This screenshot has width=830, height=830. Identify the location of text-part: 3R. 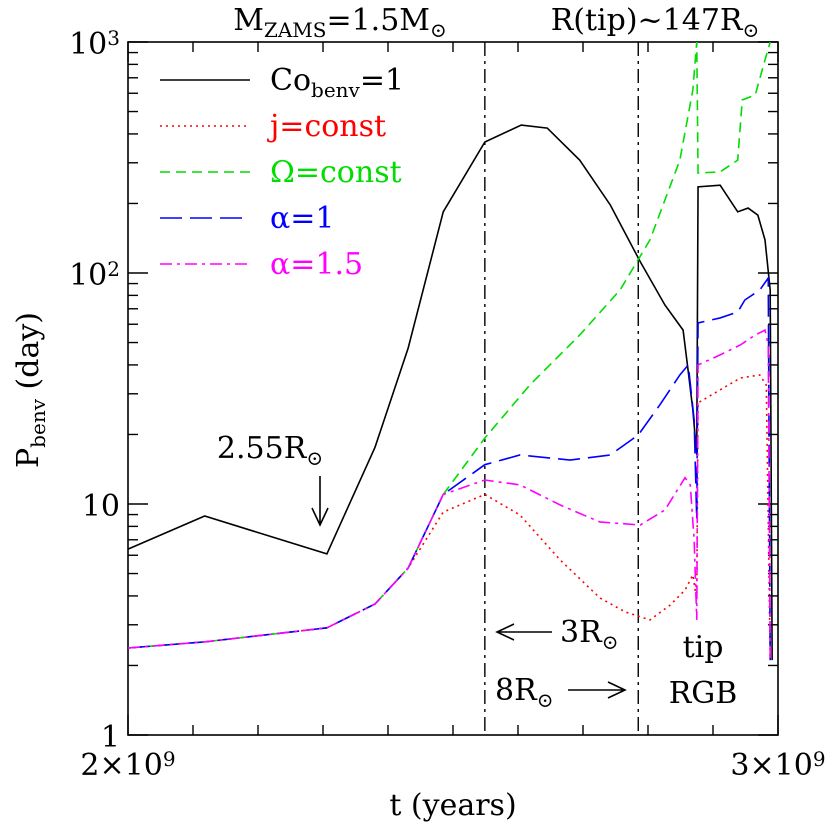
(581, 632).